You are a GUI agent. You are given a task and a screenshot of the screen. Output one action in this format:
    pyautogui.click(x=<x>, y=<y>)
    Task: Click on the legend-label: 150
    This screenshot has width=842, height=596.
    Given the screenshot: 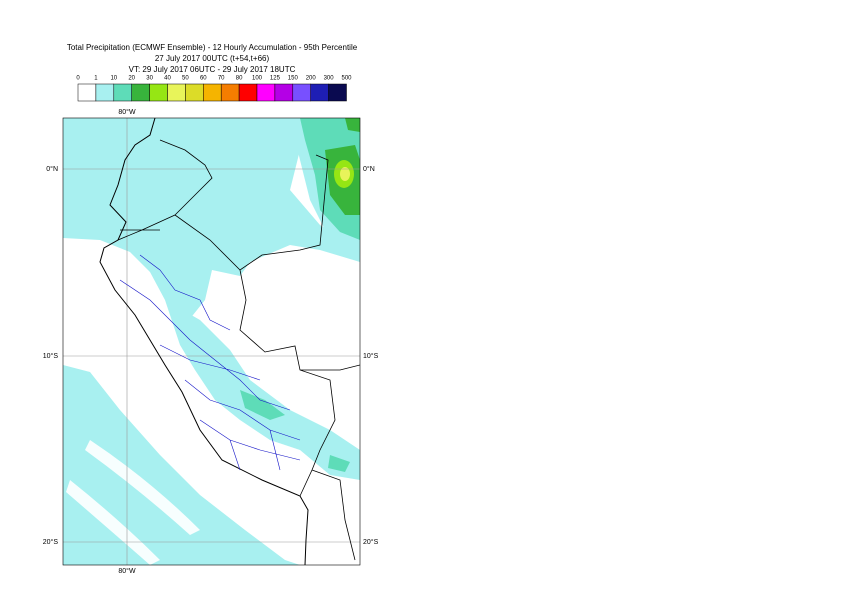 What is the action you would take?
    pyautogui.click(x=293, y=79)
    